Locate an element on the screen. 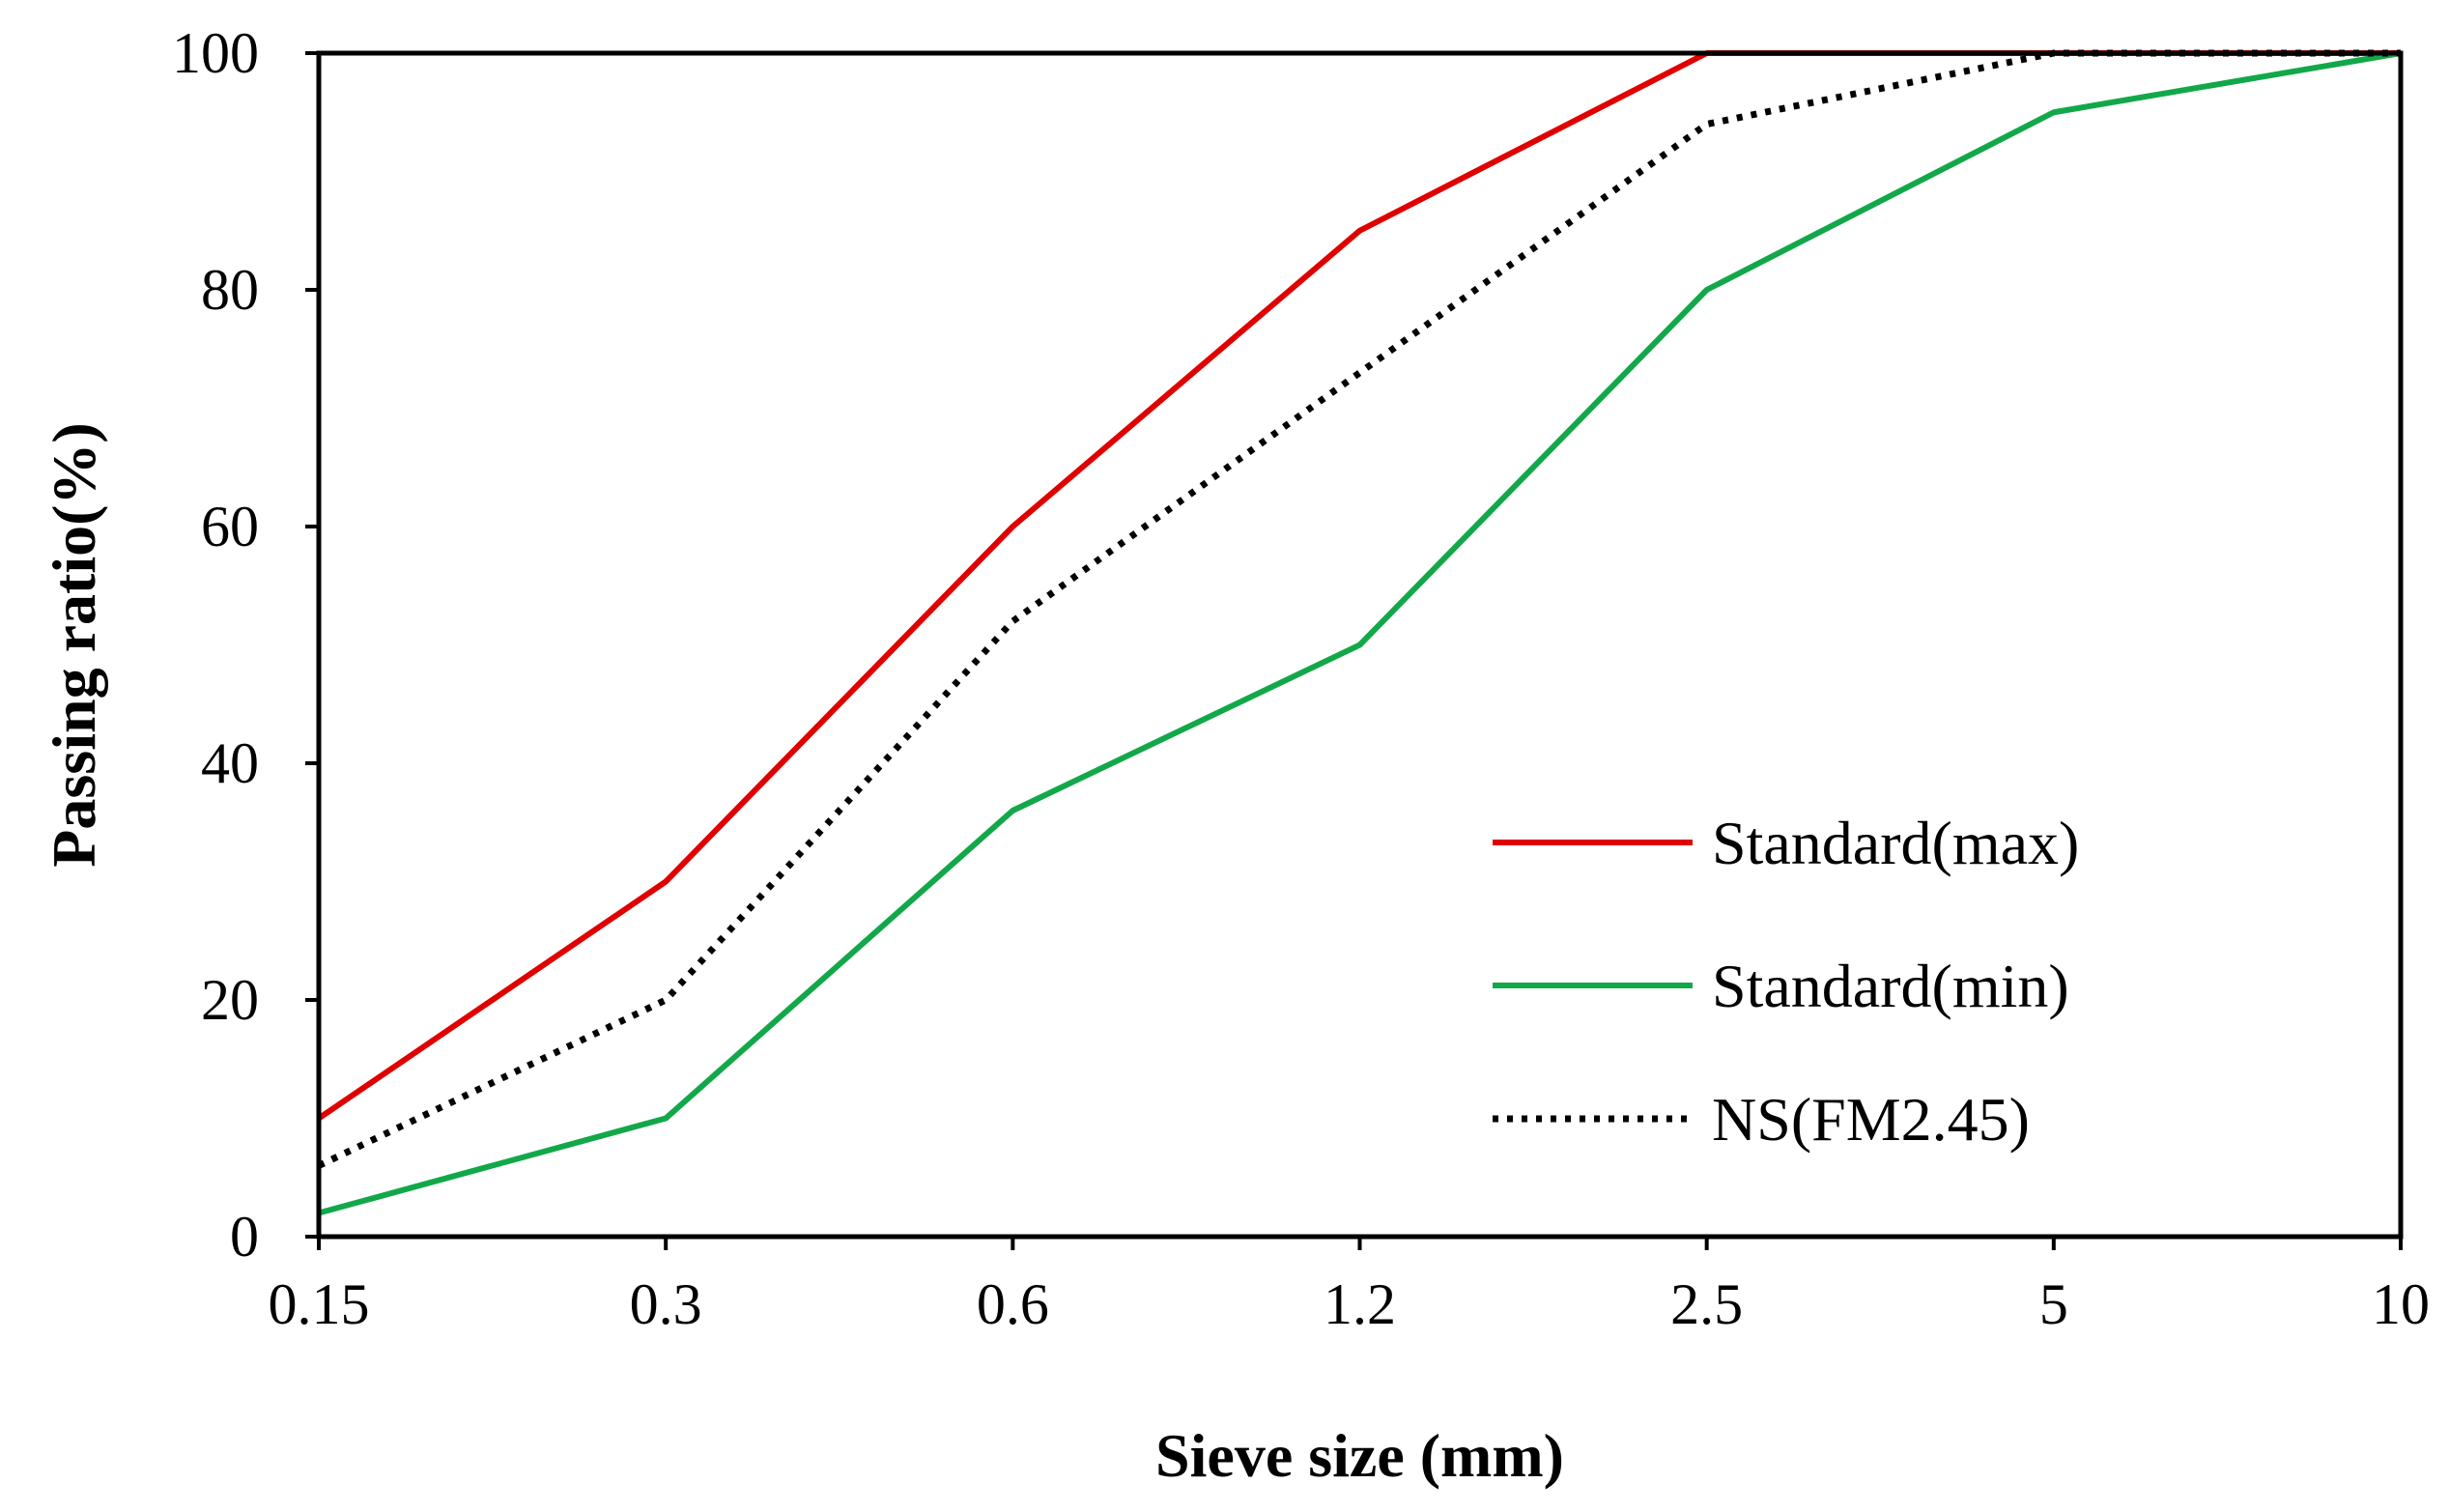 This screenshot has width=2449, height=1512. legend-label-1: Standard(min) is located at coordinates (1891, 986).